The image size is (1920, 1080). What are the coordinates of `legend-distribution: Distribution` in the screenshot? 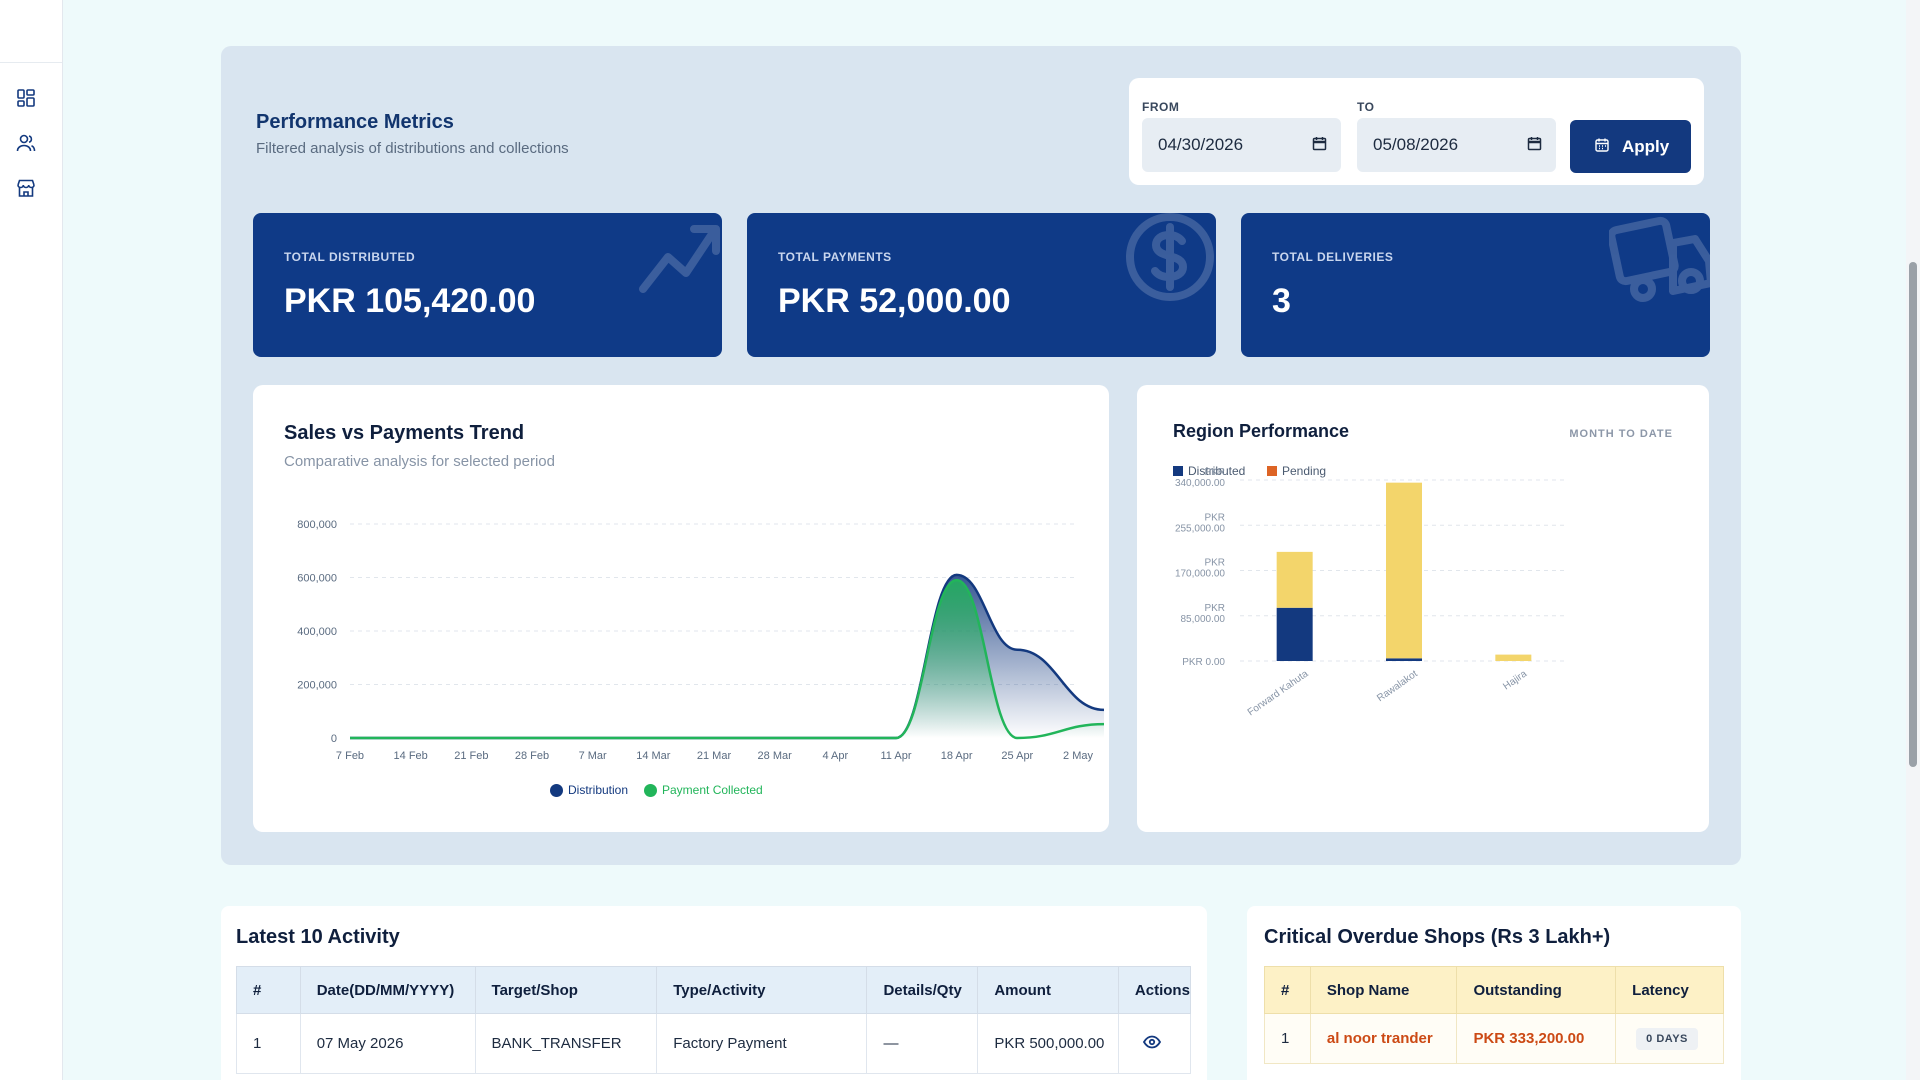 It's located at (589, 790).